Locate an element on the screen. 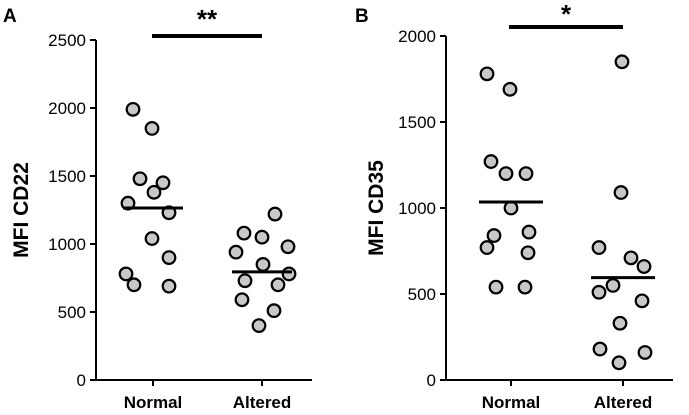  y-tick-label: 2500 is located at coordinates (67, 40).